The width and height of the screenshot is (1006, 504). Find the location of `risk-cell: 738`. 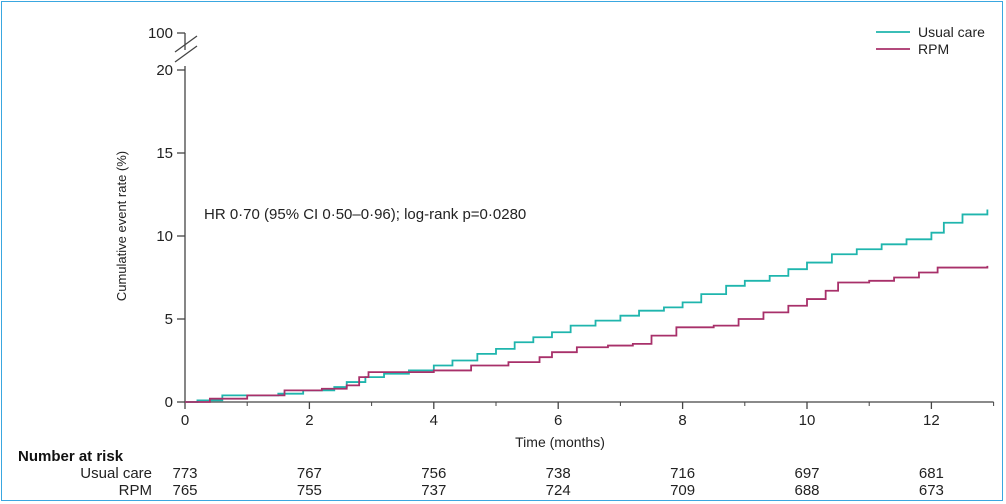

risk-cell: 738 is located at coordinates (558, 473).